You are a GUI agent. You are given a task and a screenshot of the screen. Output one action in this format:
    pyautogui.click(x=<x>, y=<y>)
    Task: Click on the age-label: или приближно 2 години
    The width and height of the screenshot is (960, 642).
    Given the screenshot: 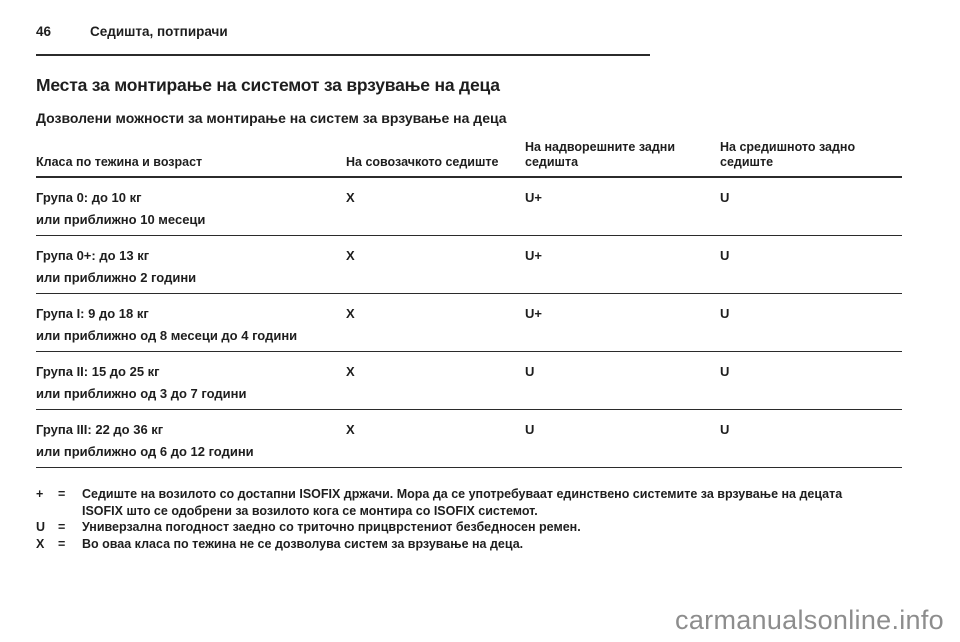 What is the action you would take?
    pyautogui.click(x=116, y=277)
    